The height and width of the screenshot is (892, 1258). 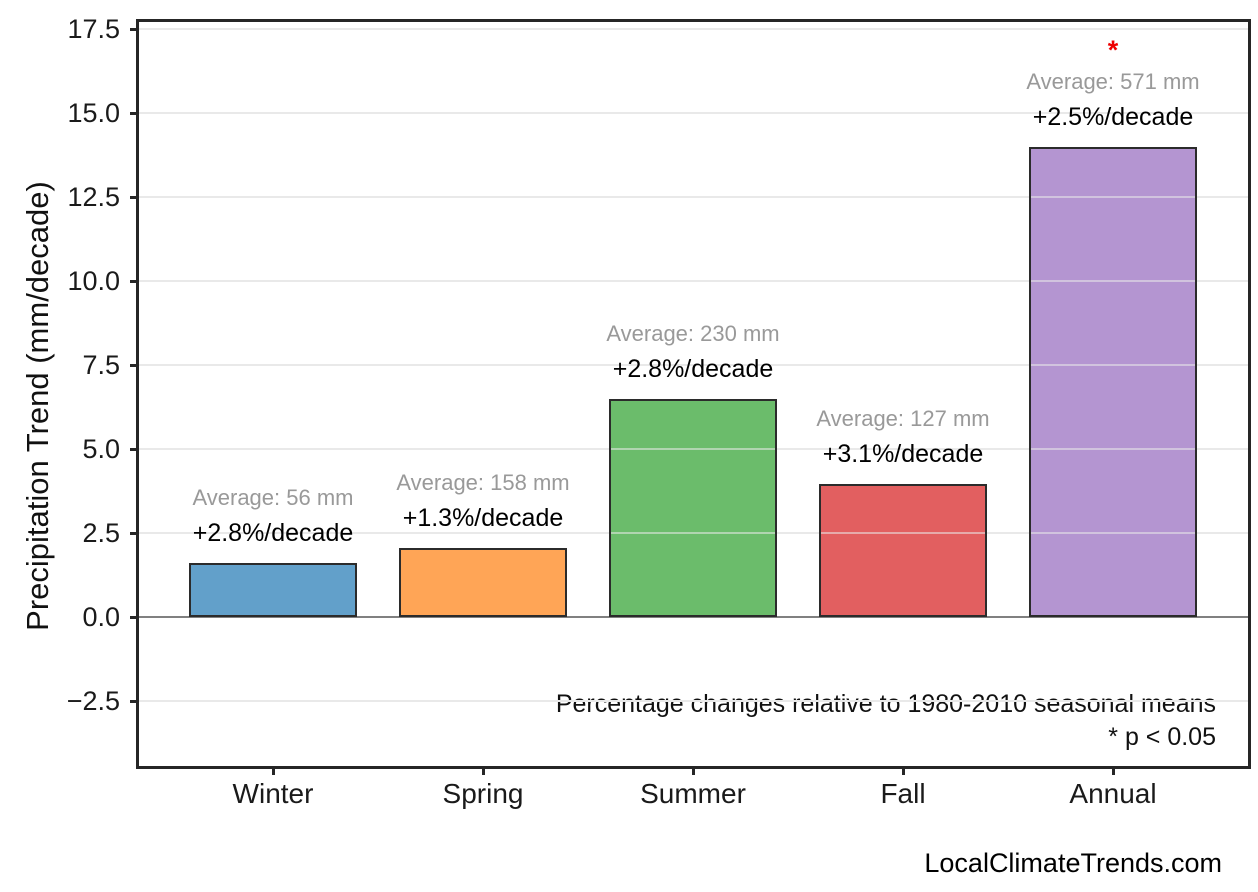 What do you see at coordinates (101, 449) in the screenshot?
I see `y-tick-label: 5.0` at bounding box center [101, 449].